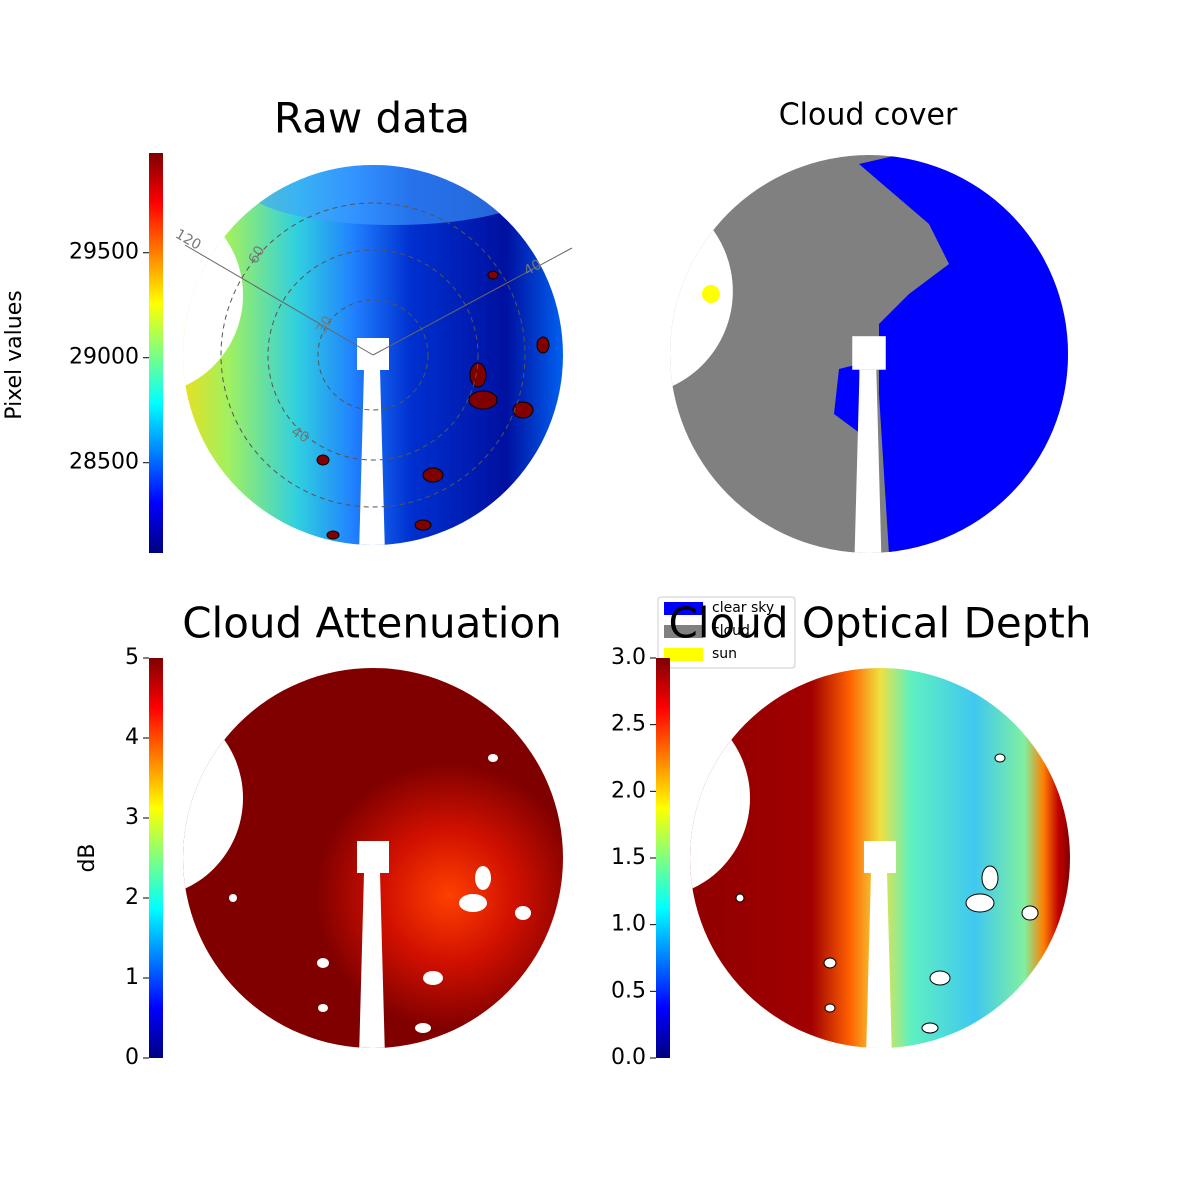  What do you see at coordinates (372, 118) in the screenshot?
I see `panel-title: Raw data` at bounding box center [372, 118].